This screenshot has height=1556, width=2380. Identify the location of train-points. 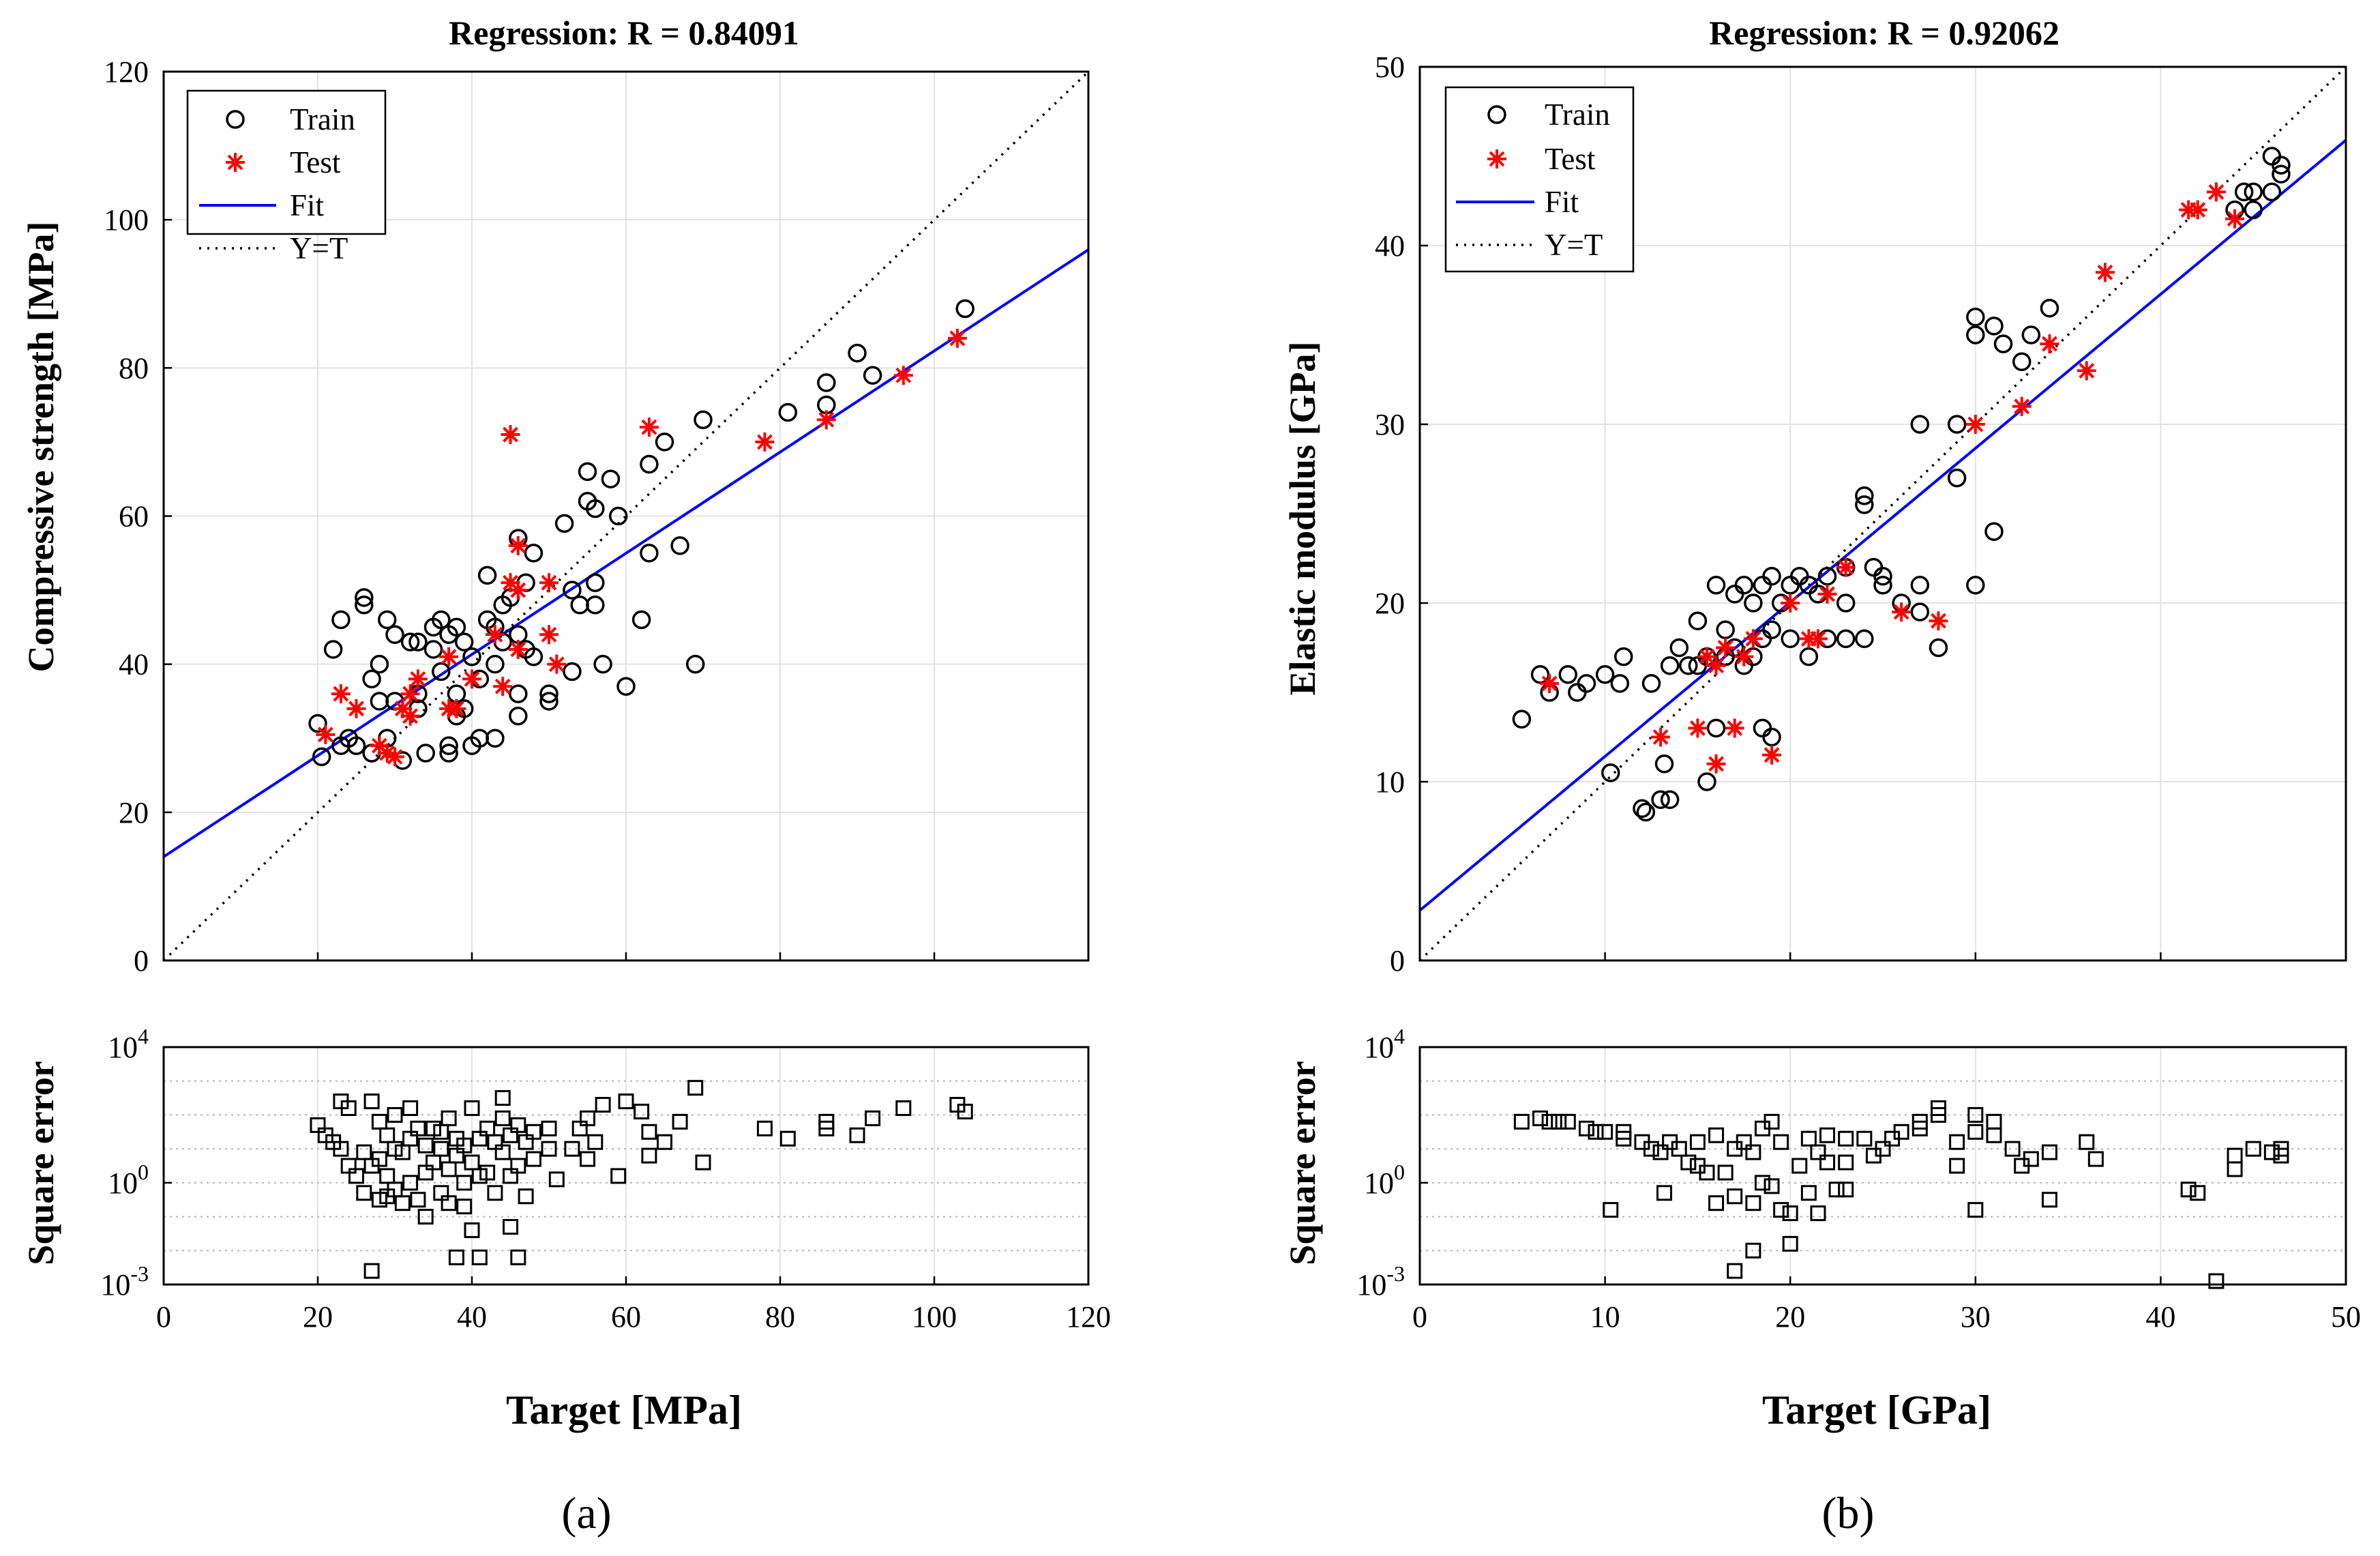
(1901, 484).